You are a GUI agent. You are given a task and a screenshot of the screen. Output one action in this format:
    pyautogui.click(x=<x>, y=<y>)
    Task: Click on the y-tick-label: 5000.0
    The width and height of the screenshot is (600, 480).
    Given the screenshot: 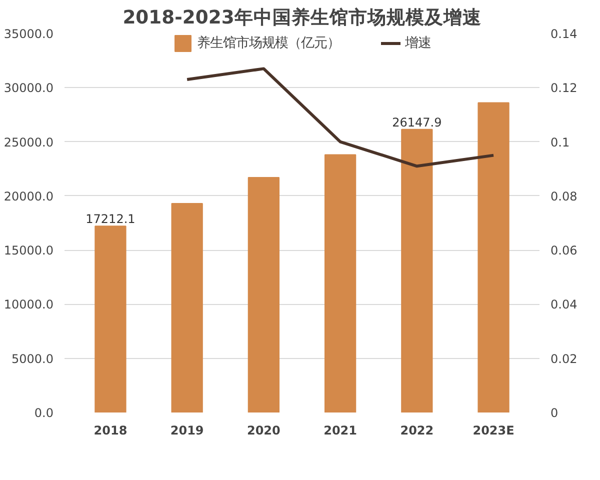 What is the action you would take?
    pyautogui.click(x=33, y=359)
    